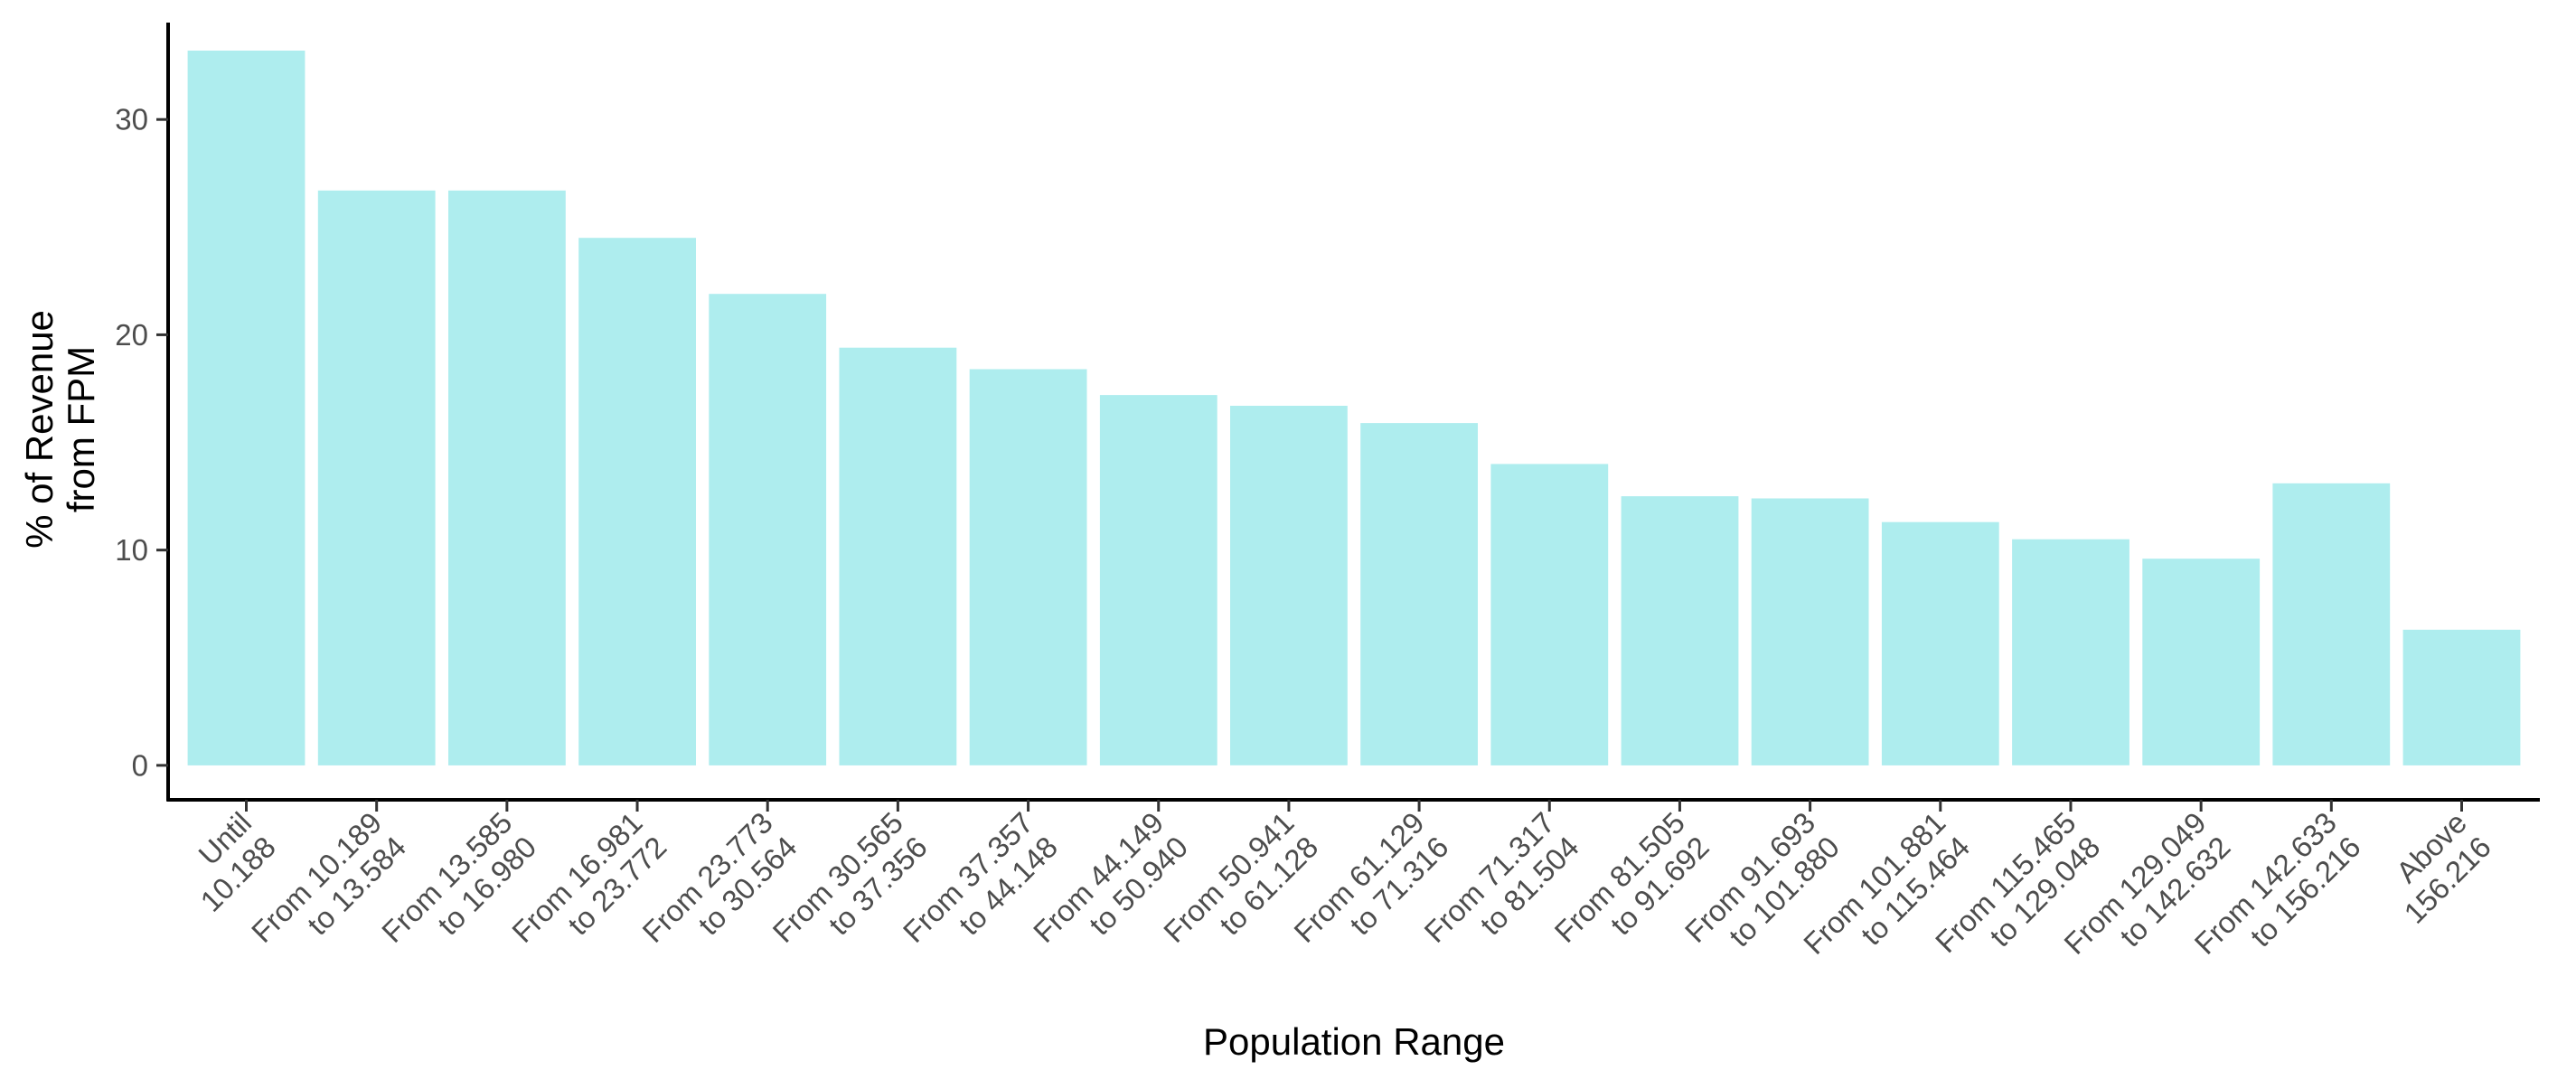  I want to click on x-tick-label: From 30.565to 37.356, so click(850, 888).